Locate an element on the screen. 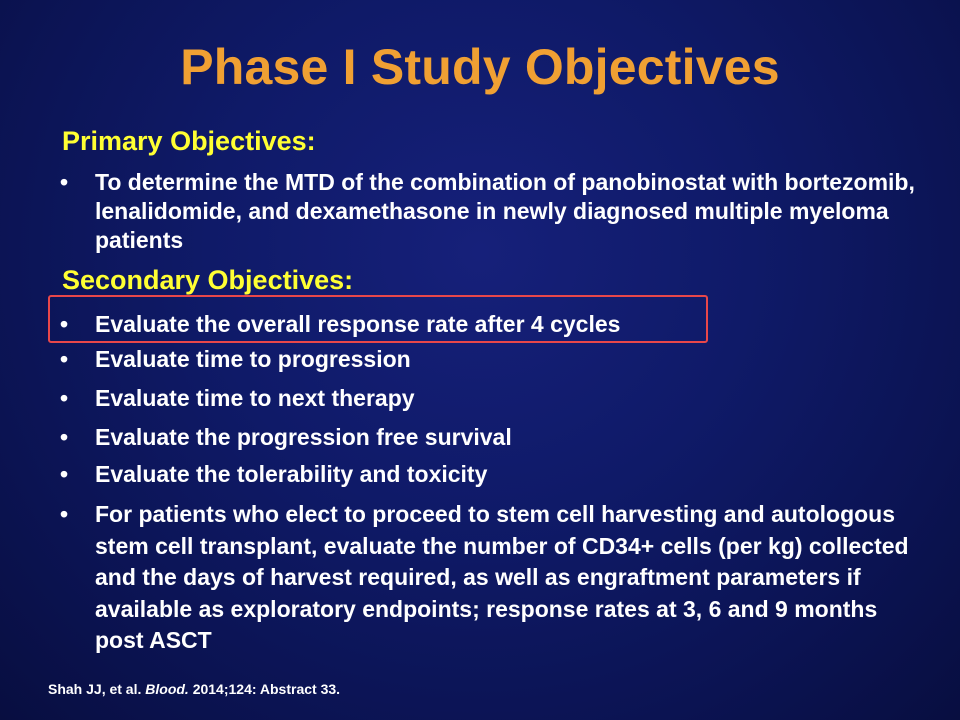 The image size is (960, 720). bullet-text: Evaluate the progression free survival is located at coordinates (303, 437).